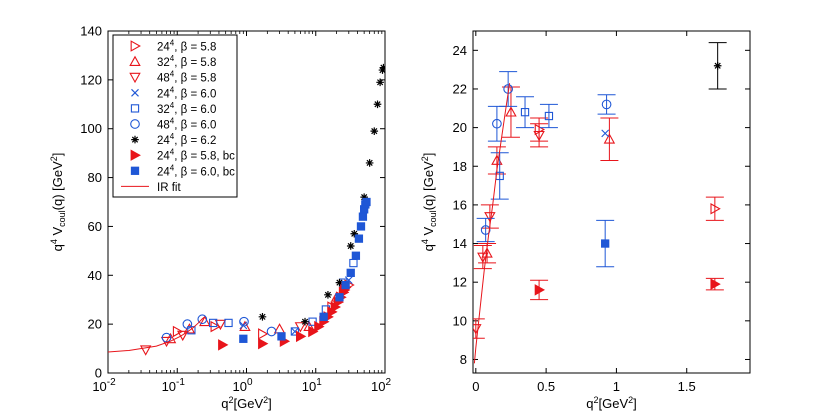 This screenshot has height=418, width=830. I want to click on y-tick-label: 40, so click(95, 275).